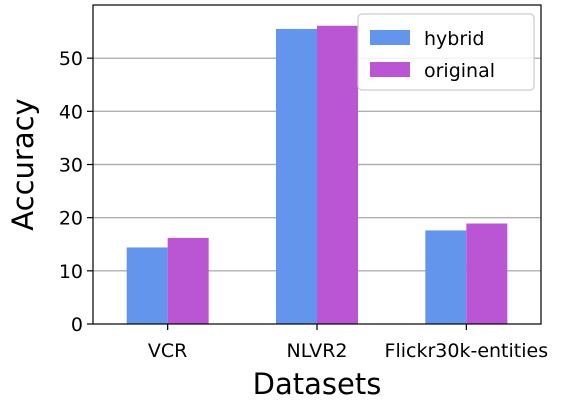 This screenshot has width=580, height=402. What do you see at coordinates (459, 71) in the screenshot?
I see `legend-label-original: original` at bounding box center [459, 71].